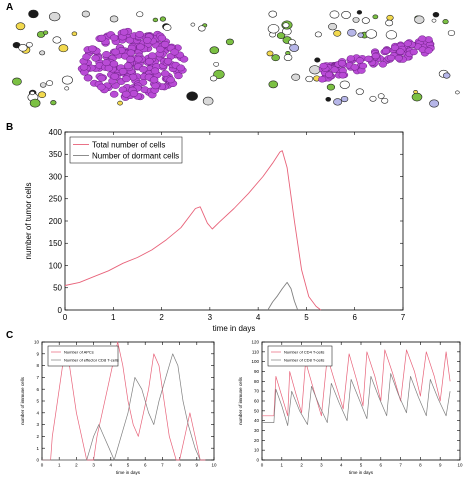 Image resolution: width=474 pixels, height=482 pixels. What do you see at coordinates (361, 465) in the screenshot?
I see `x-tick-label: 5` at bounding box center [361, 465].